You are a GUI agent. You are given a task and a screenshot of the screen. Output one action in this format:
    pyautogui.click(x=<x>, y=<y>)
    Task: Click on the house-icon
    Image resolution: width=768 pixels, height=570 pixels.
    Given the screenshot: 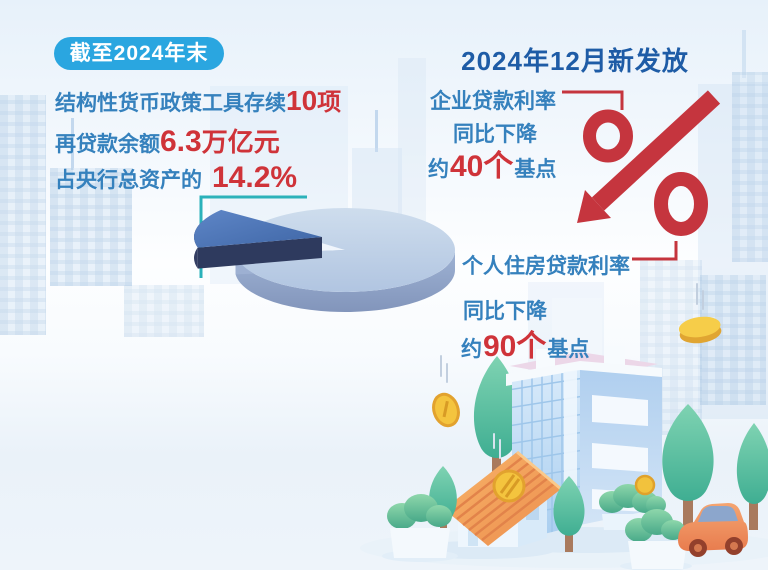 What is the action you would take?
    pyautogui.click(x=503, y=498)
    